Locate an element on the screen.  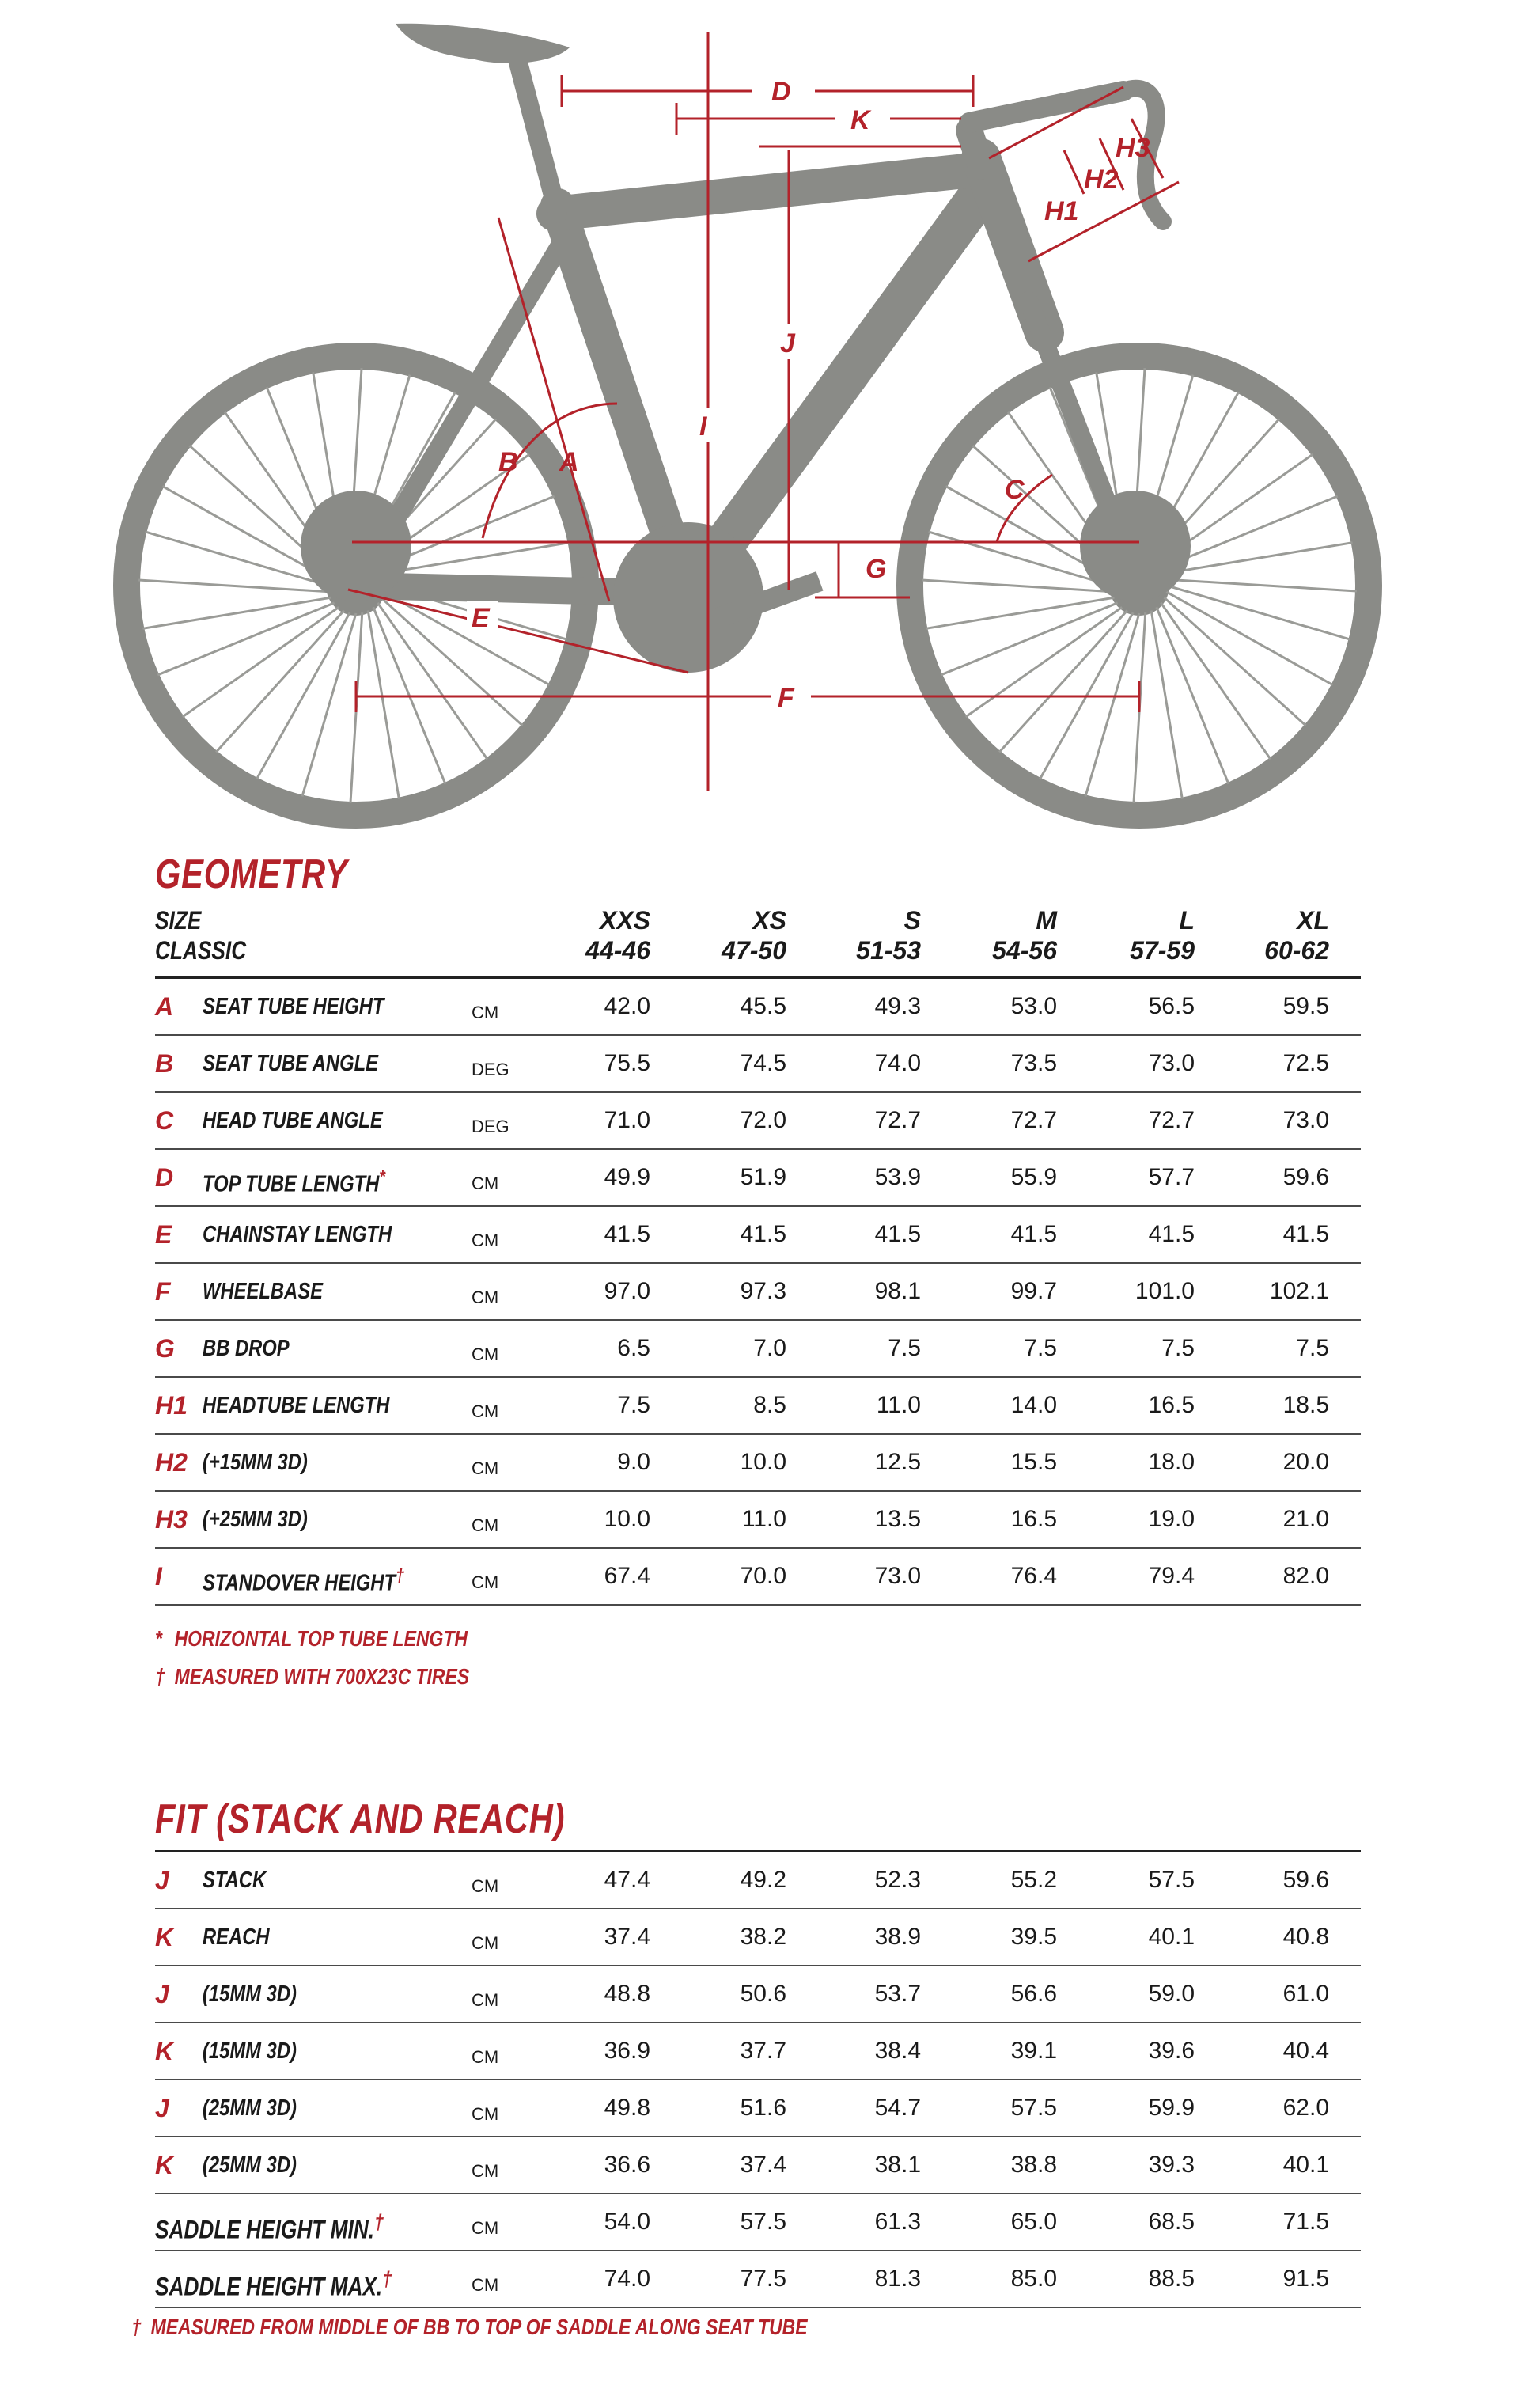
table-cell: 55.2 is located at coordinates (1033, 1880).